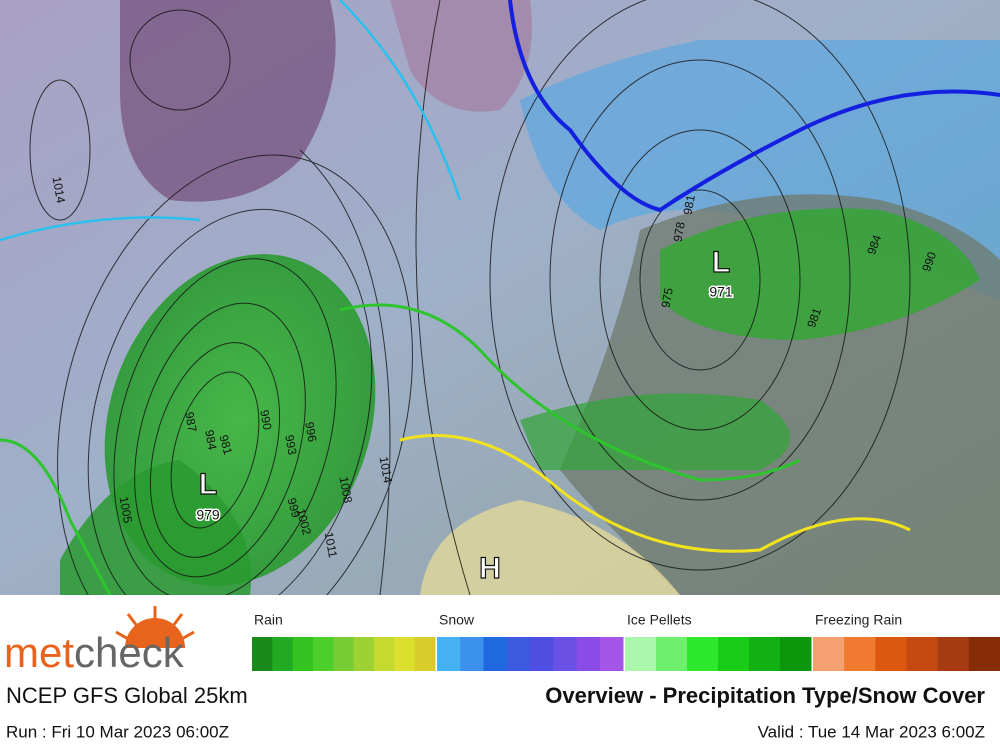  What do you see at coordinates (490, 568) in the screenshot?
I see `pressure-symbol: H` at bounding box center [490, 568].